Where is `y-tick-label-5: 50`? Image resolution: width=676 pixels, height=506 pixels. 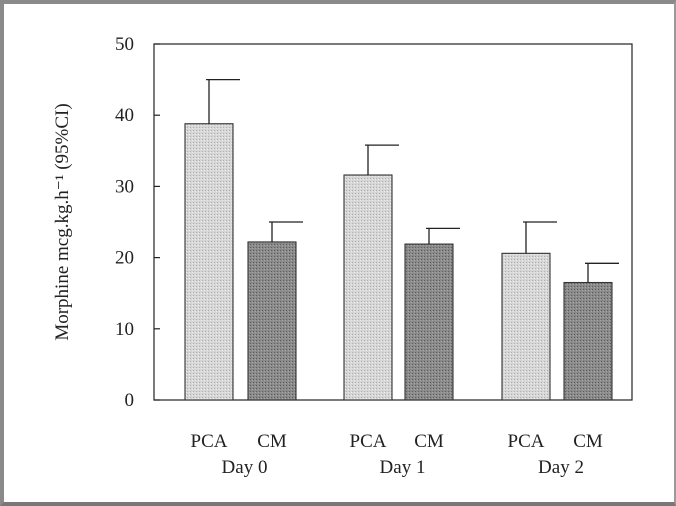
y-tick-label-5: 50 is located at coordinates (124, 44).